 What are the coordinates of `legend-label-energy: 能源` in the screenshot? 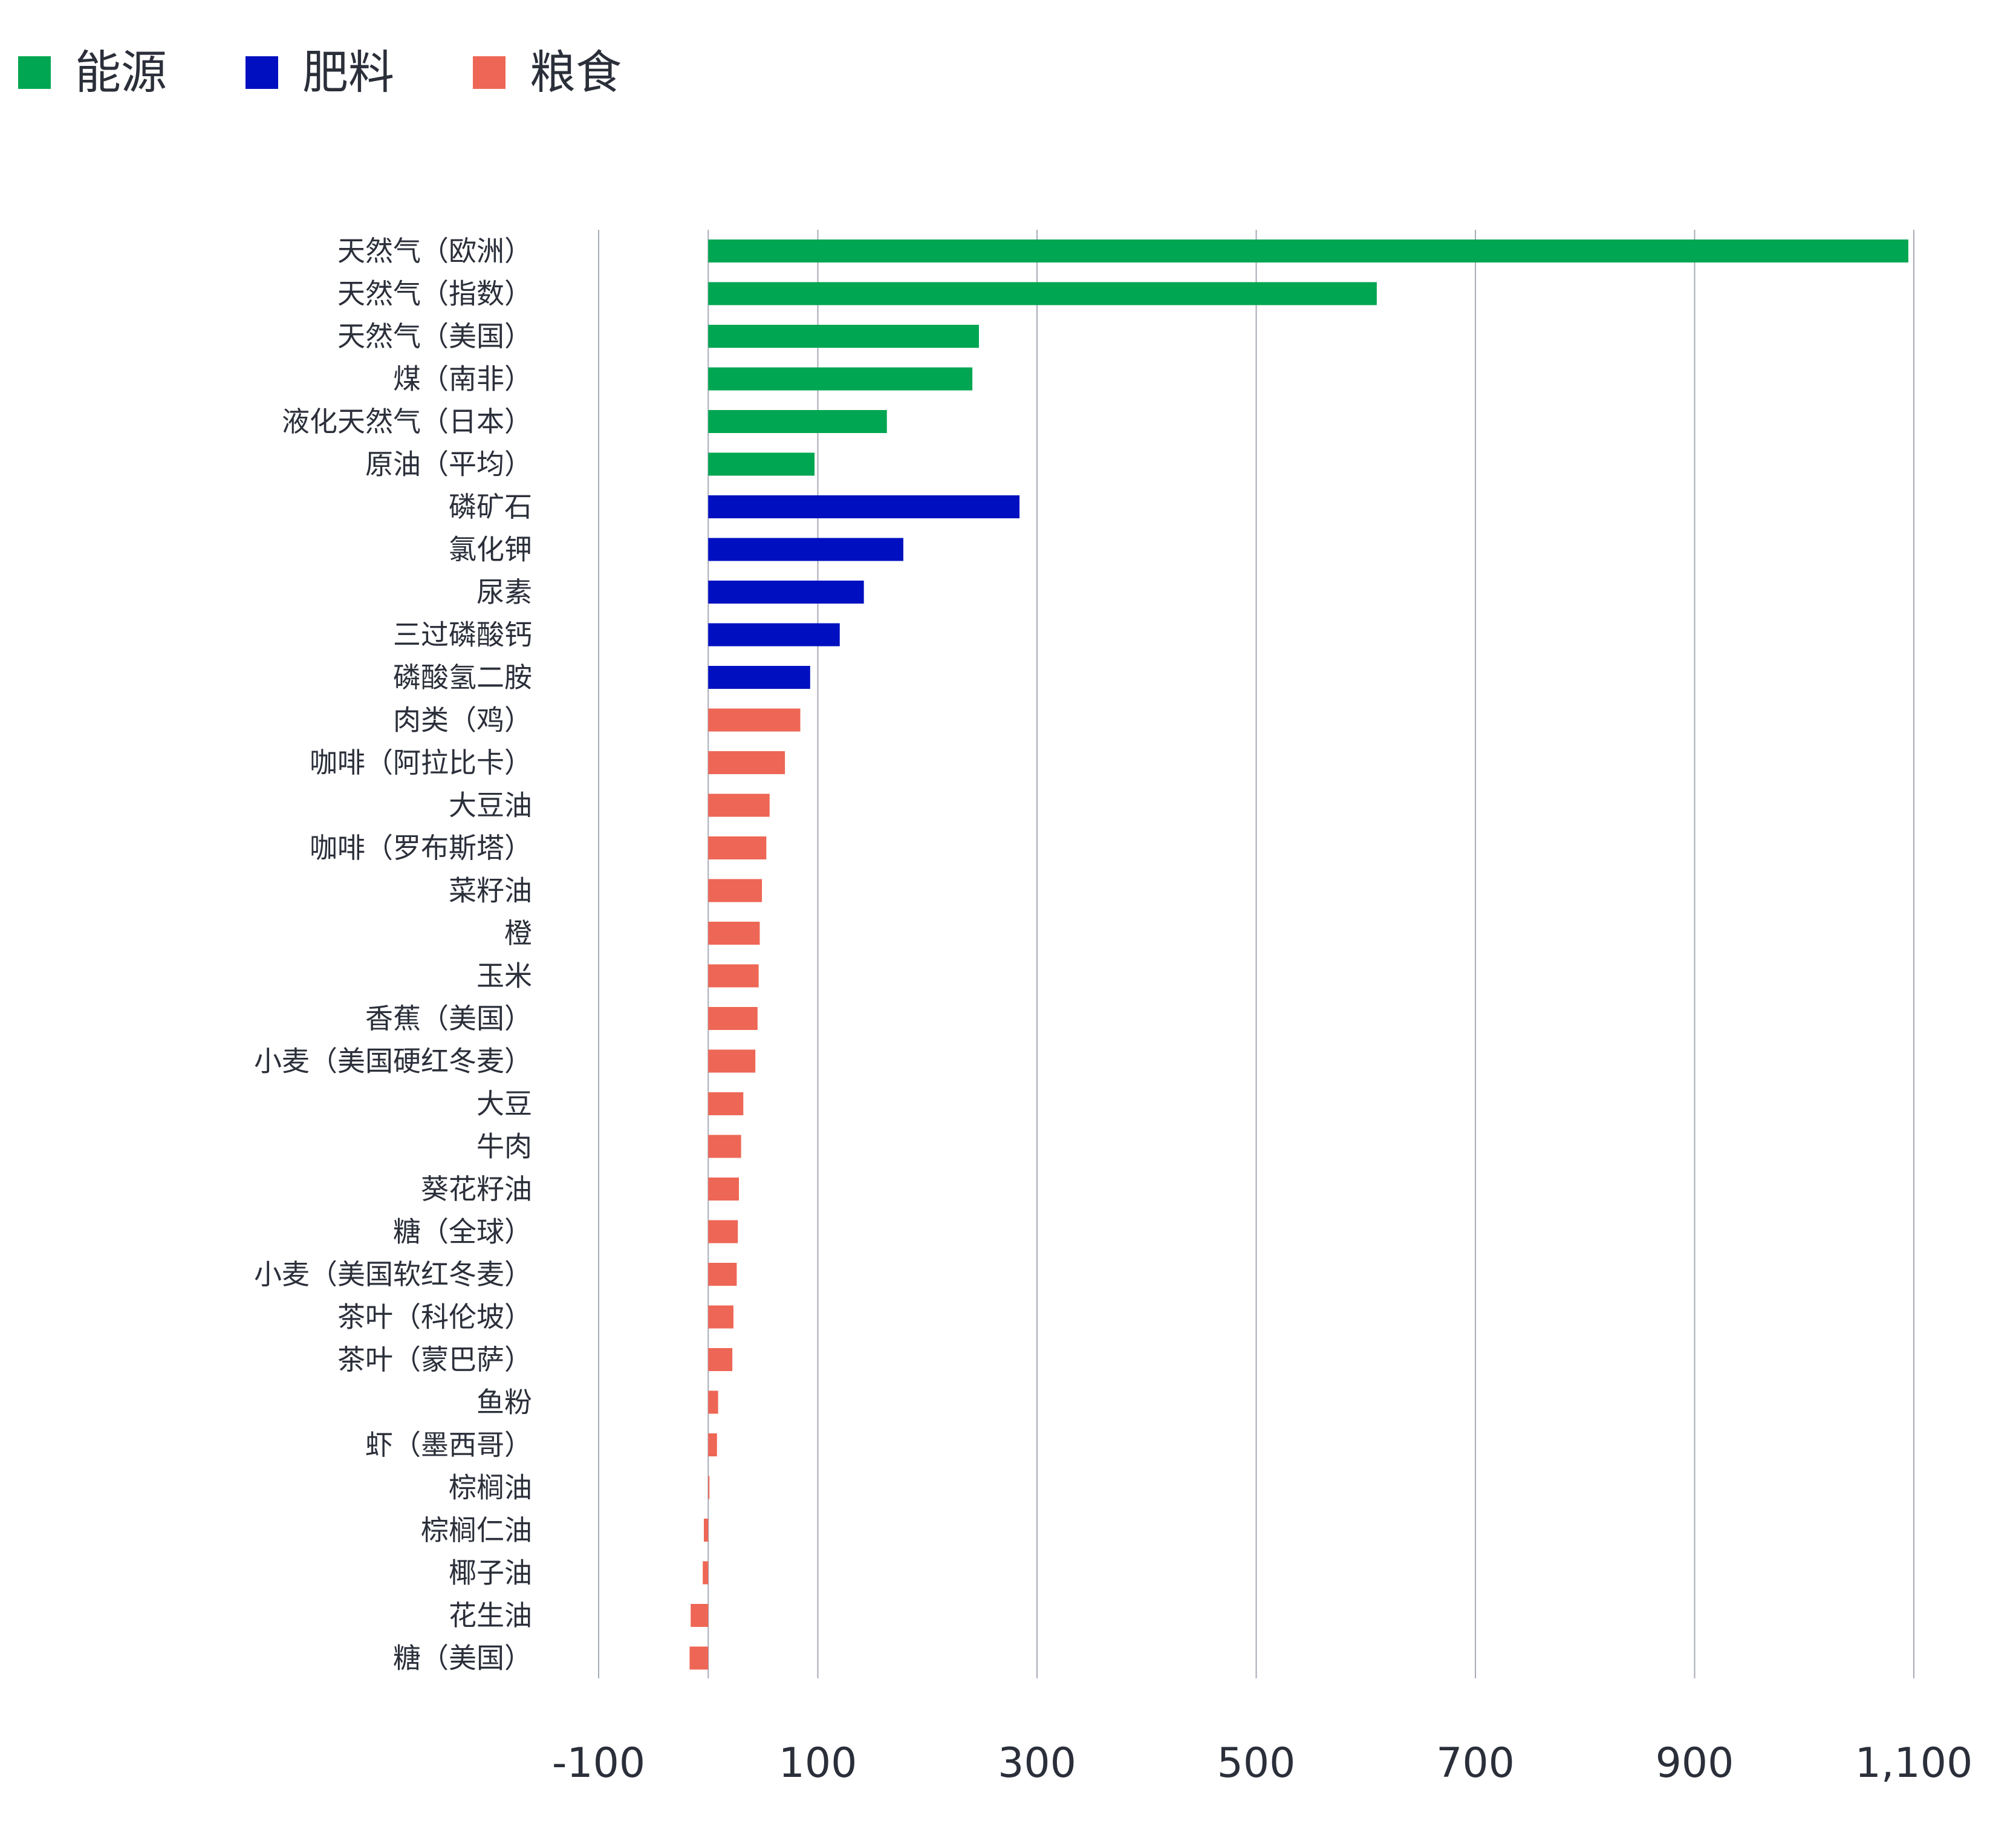 It's located at (121, 72).